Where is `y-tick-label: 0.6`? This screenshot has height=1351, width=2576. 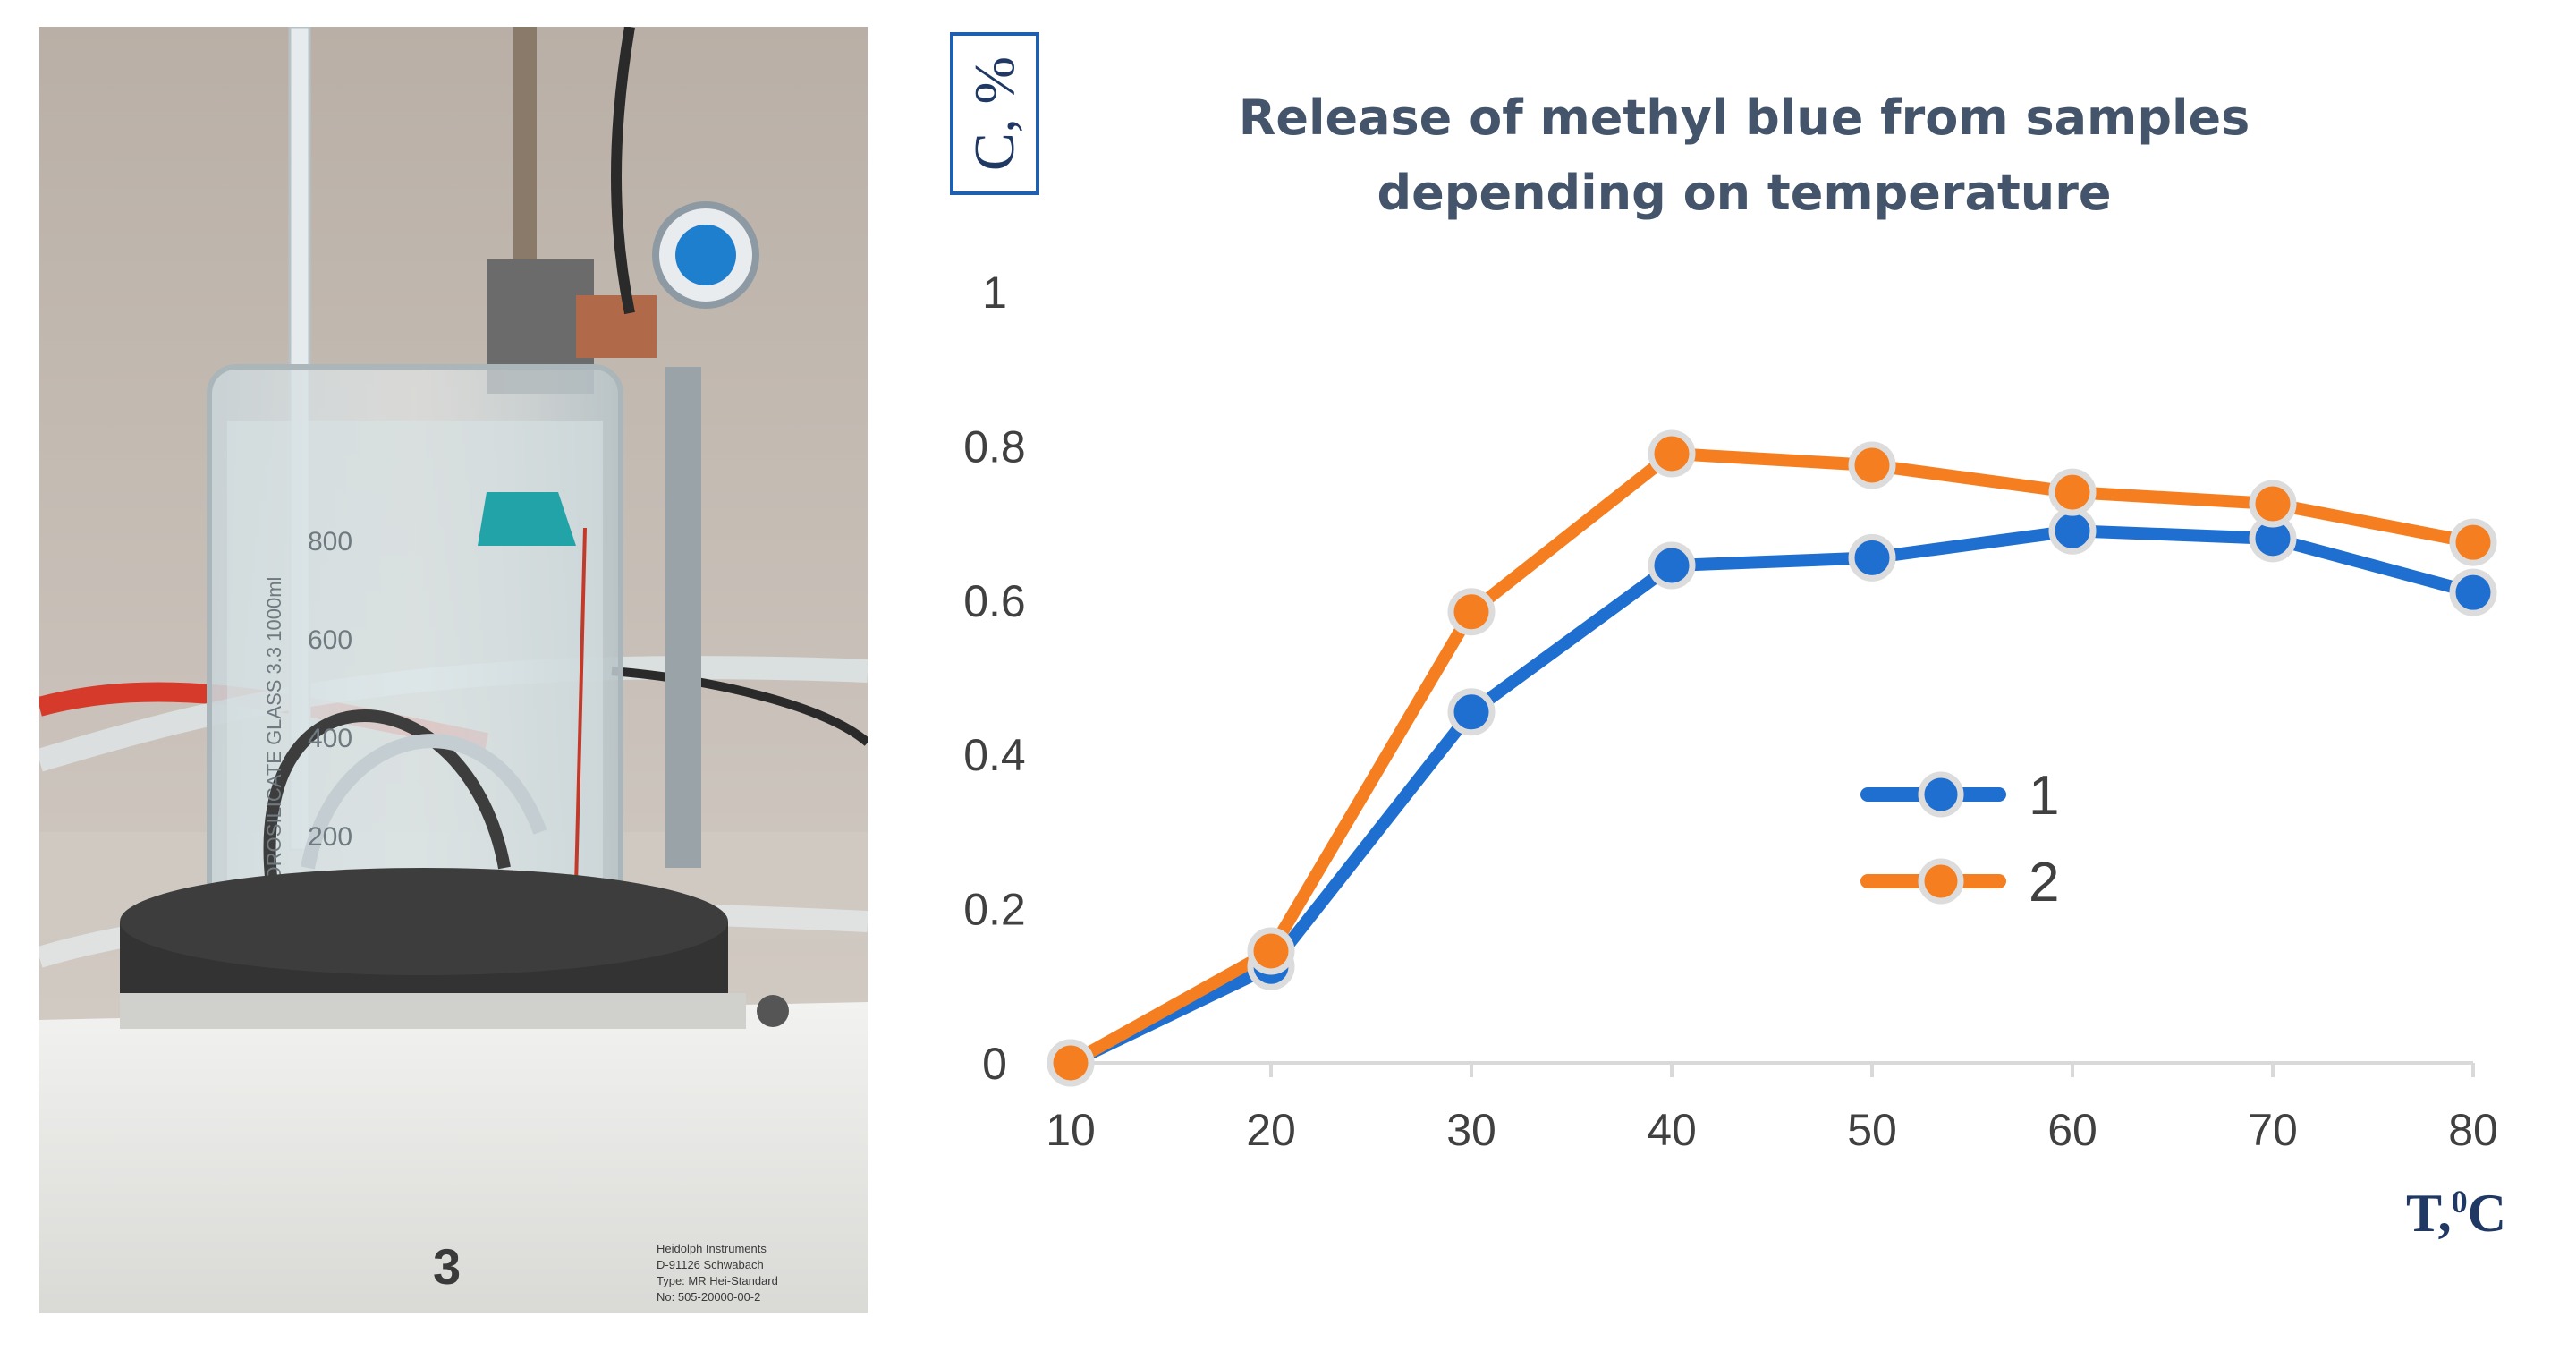 y-tick-label: 0.6 is located at coordinates (994, 601).